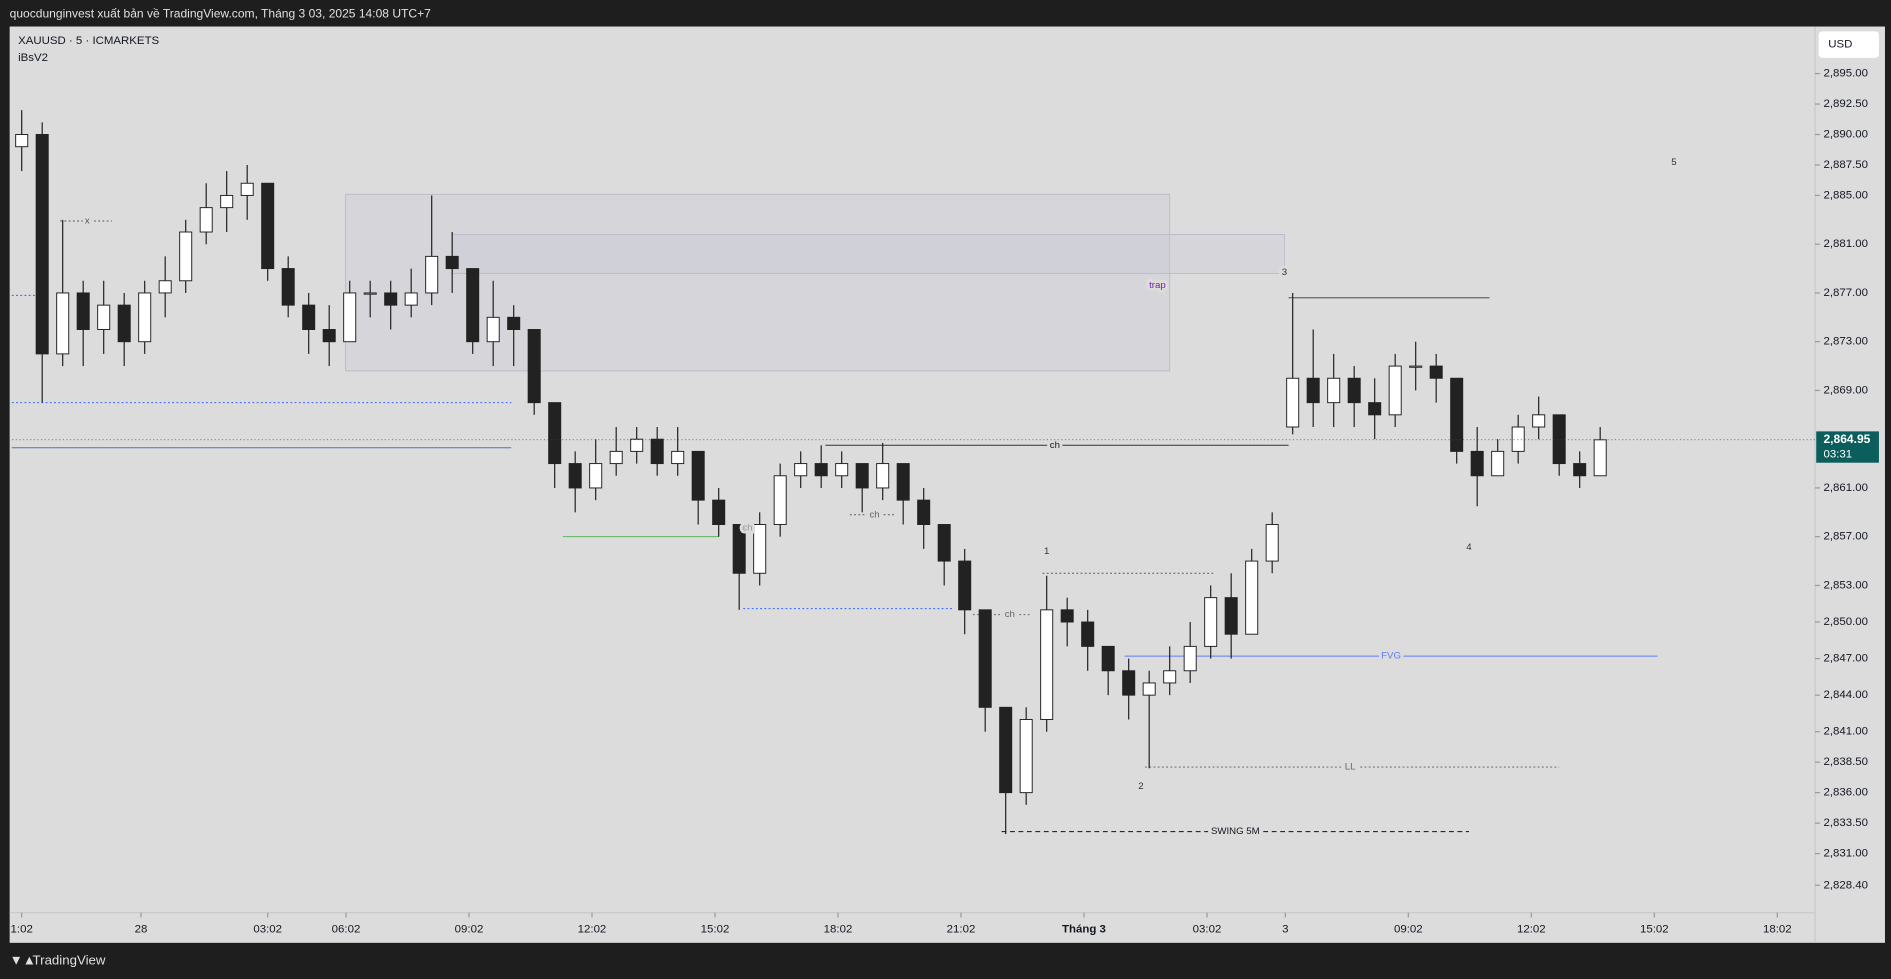  I want to click on currency-label: USD, so click(1840, 45).